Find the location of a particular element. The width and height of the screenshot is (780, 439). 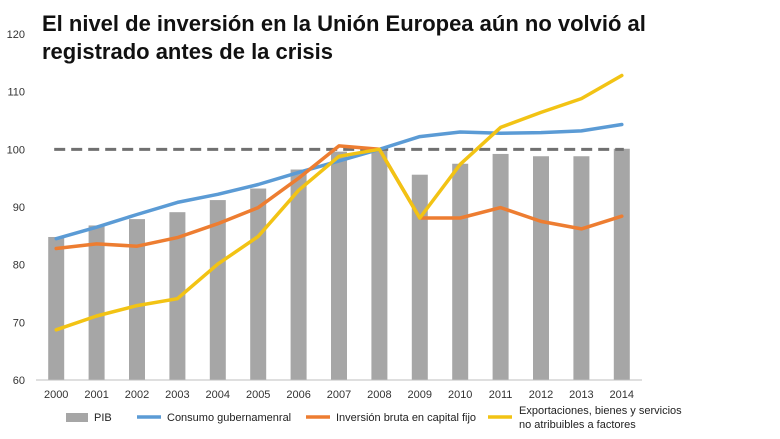

legend-swatch-pib is located at coordinates (77, 417).